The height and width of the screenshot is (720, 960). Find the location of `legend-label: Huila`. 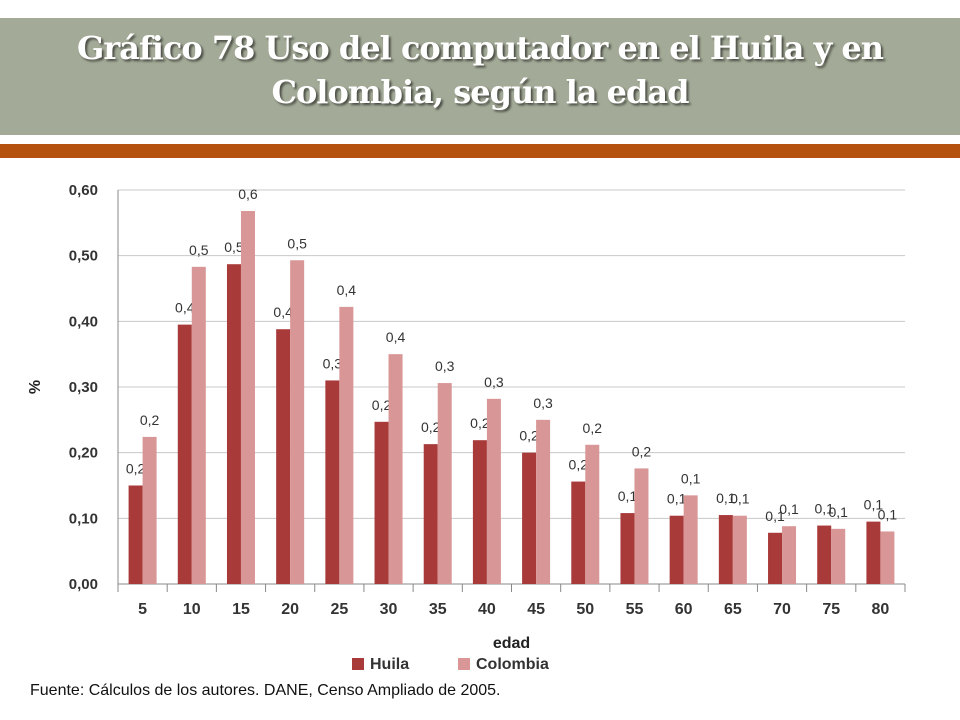

legend-label: Huila is located at coordinates (389, 664).